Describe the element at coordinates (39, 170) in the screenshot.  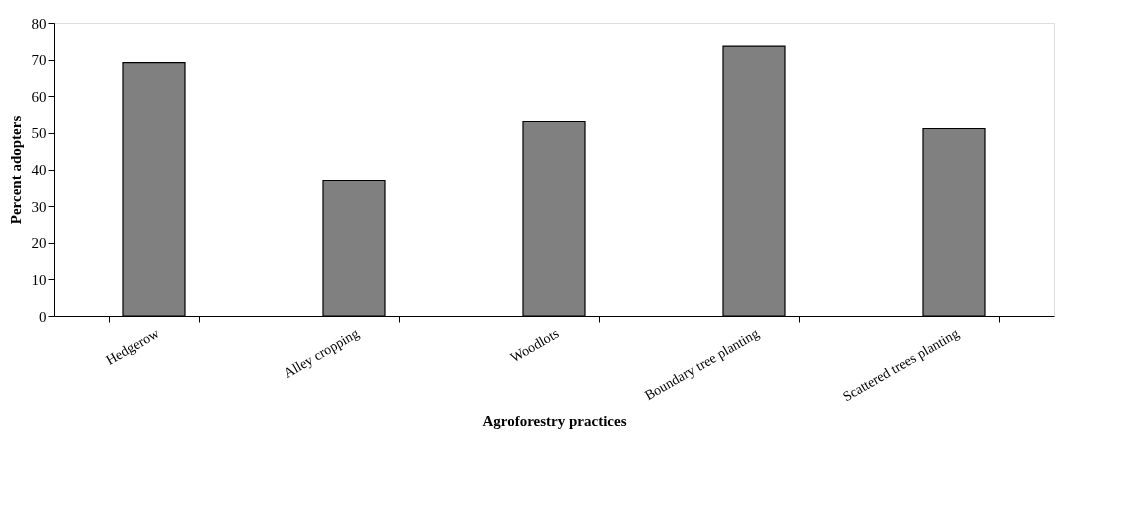
I see `y-tick-label: 40` at that location.